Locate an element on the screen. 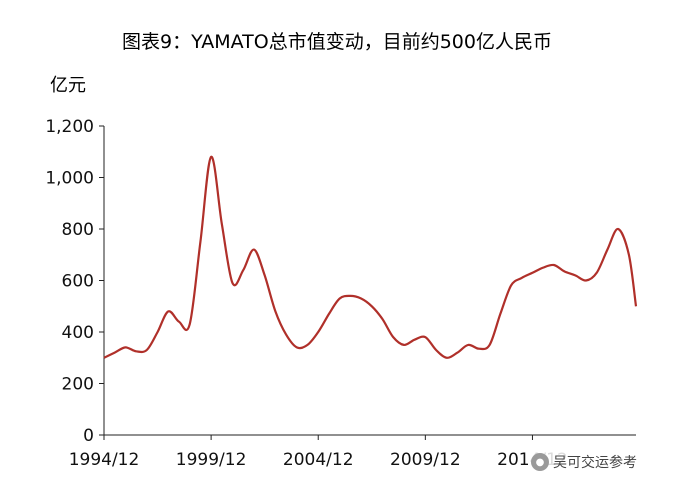 The height and width of the screenshot is (490, 674). x-tick-label: 1999/12 is located at coordinates (211, 460).